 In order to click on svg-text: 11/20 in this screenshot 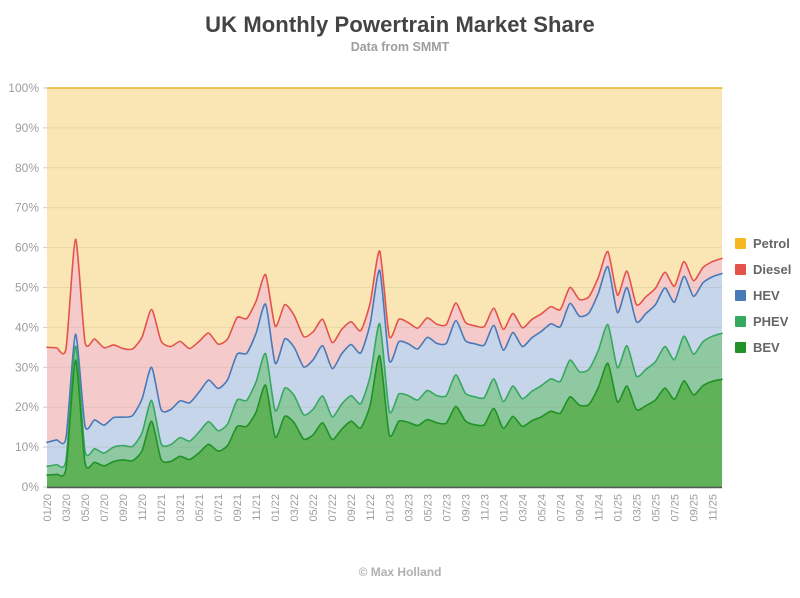, I will do `click(143, 507)`.